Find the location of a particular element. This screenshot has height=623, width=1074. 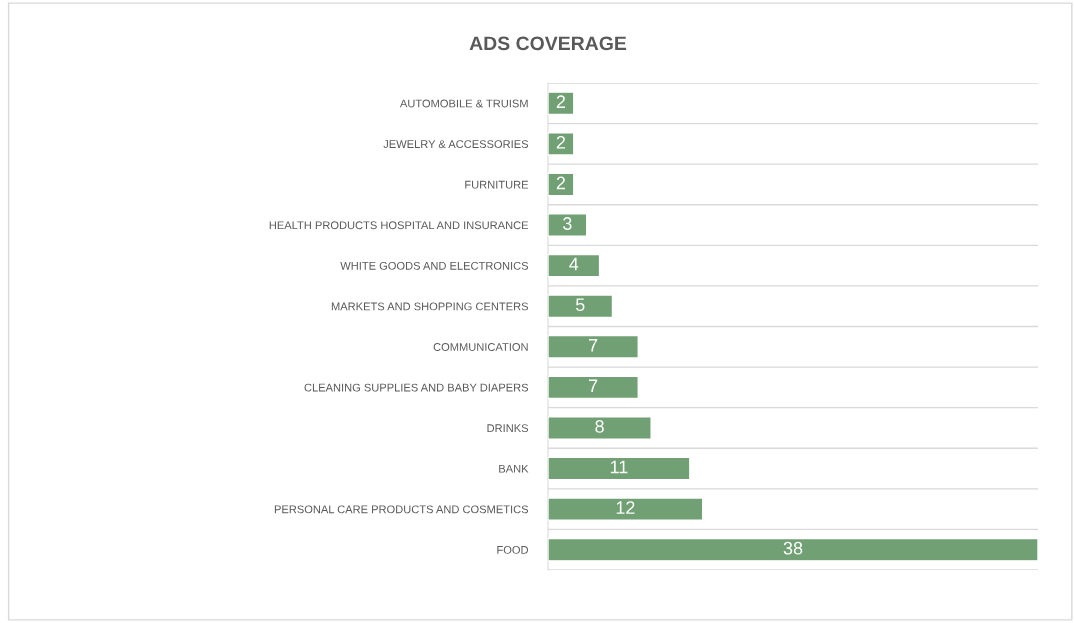

y-tick-label: JEWELRY & ACCESSORIES is located at coordinates (456, 144).